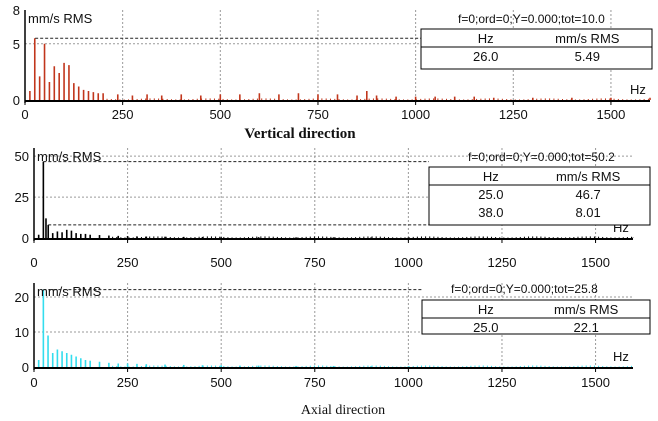 The width and height of the screenshot is (658, 421). Describe the element at coordinates (586, 327) in the screenshot. I see `readout-cell-amplitude: 22.1` at that location.